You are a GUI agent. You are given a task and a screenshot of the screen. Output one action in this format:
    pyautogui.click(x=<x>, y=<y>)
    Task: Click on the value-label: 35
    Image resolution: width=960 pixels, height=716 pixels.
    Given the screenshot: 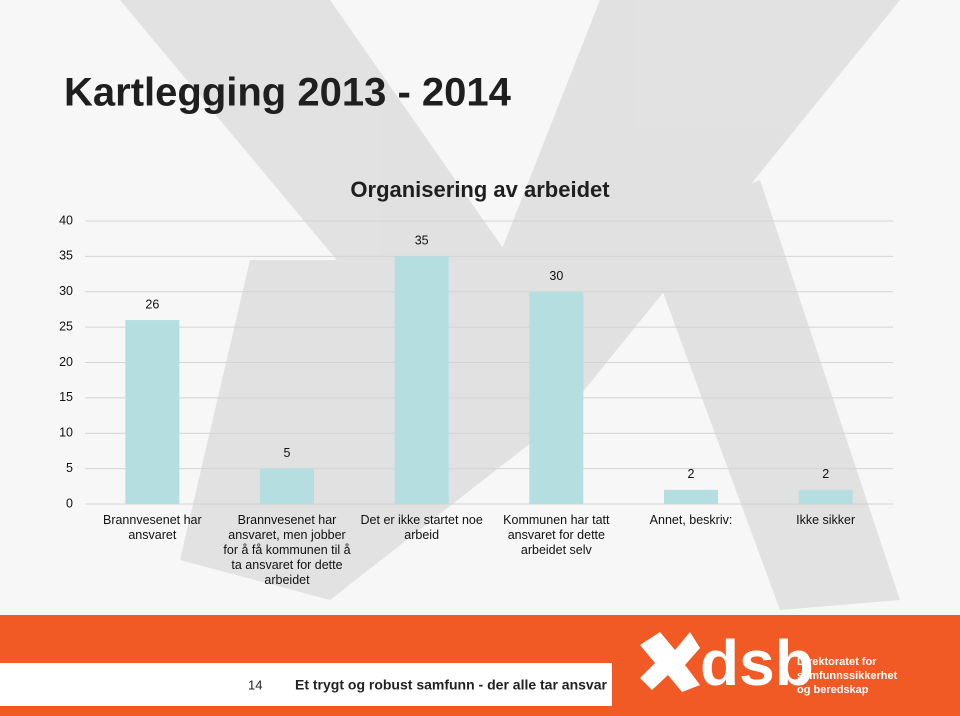 What is the action you would take?
    pyautogui.click(x=422, y=241)
    